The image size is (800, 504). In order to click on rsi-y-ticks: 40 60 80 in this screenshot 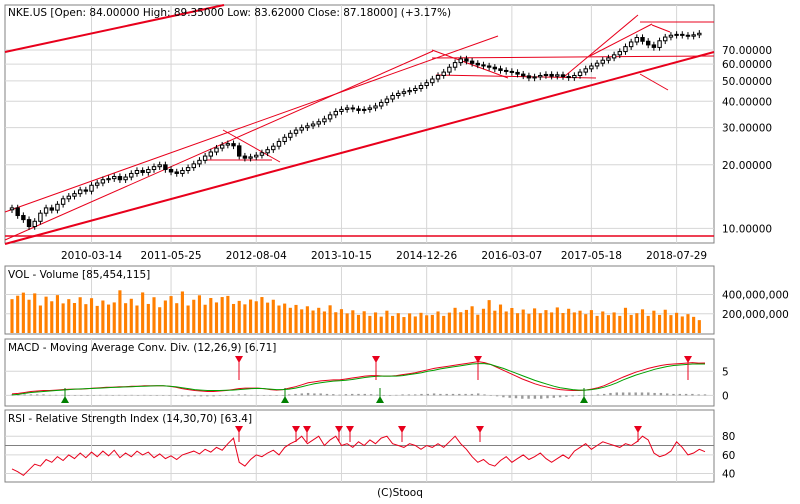, I will do `click(728, 455)`.